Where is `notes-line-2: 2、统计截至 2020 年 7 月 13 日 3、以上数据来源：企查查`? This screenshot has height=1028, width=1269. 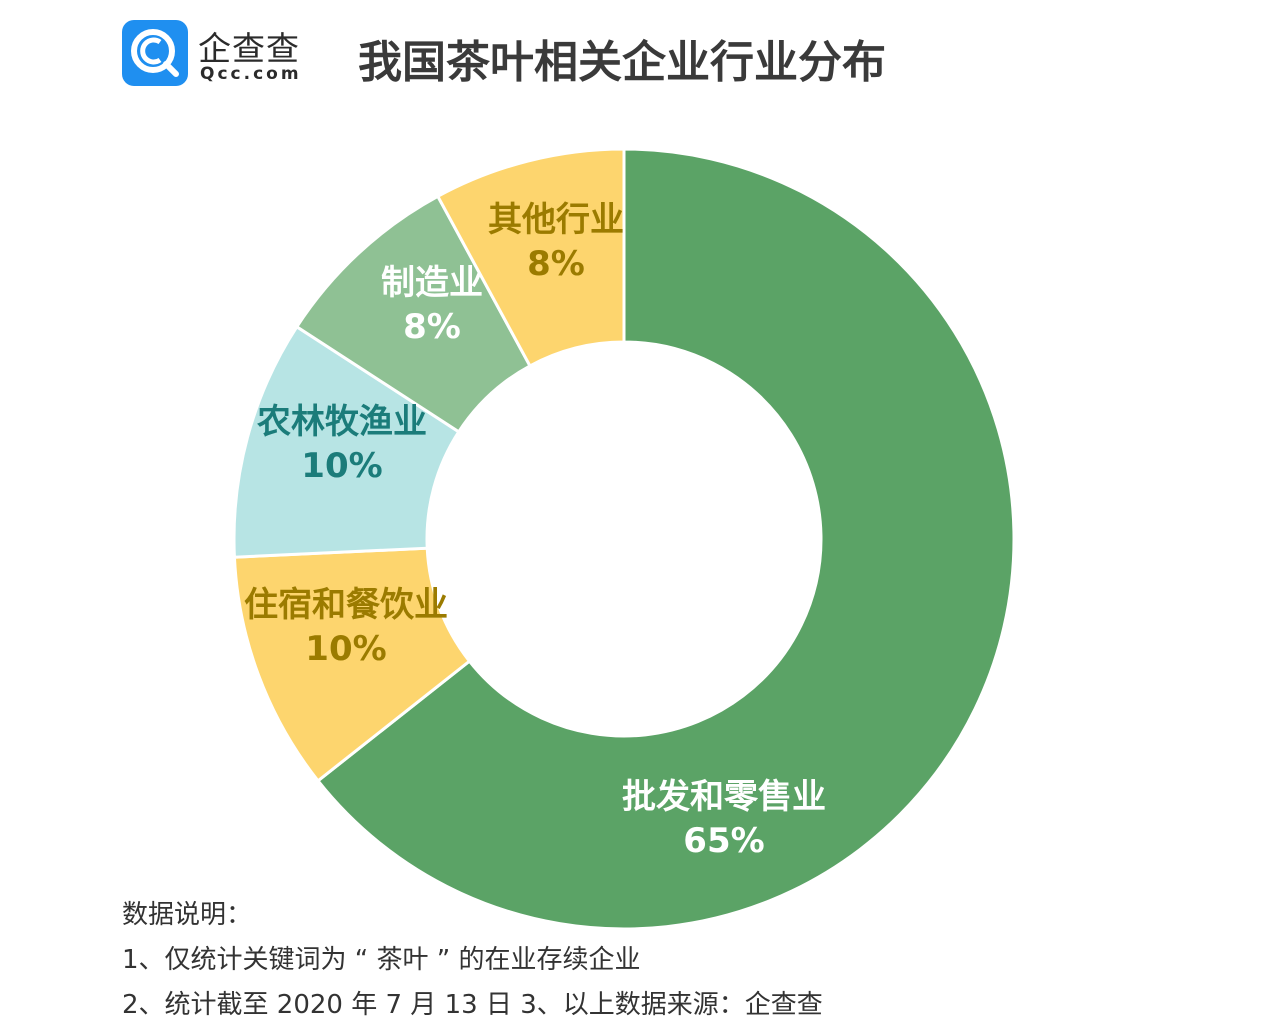
notes-line-2: 2、统计截至 2020 年 7 月 13 日 3、以上数据来源：企查查 is located at coordinates (472, 1005).